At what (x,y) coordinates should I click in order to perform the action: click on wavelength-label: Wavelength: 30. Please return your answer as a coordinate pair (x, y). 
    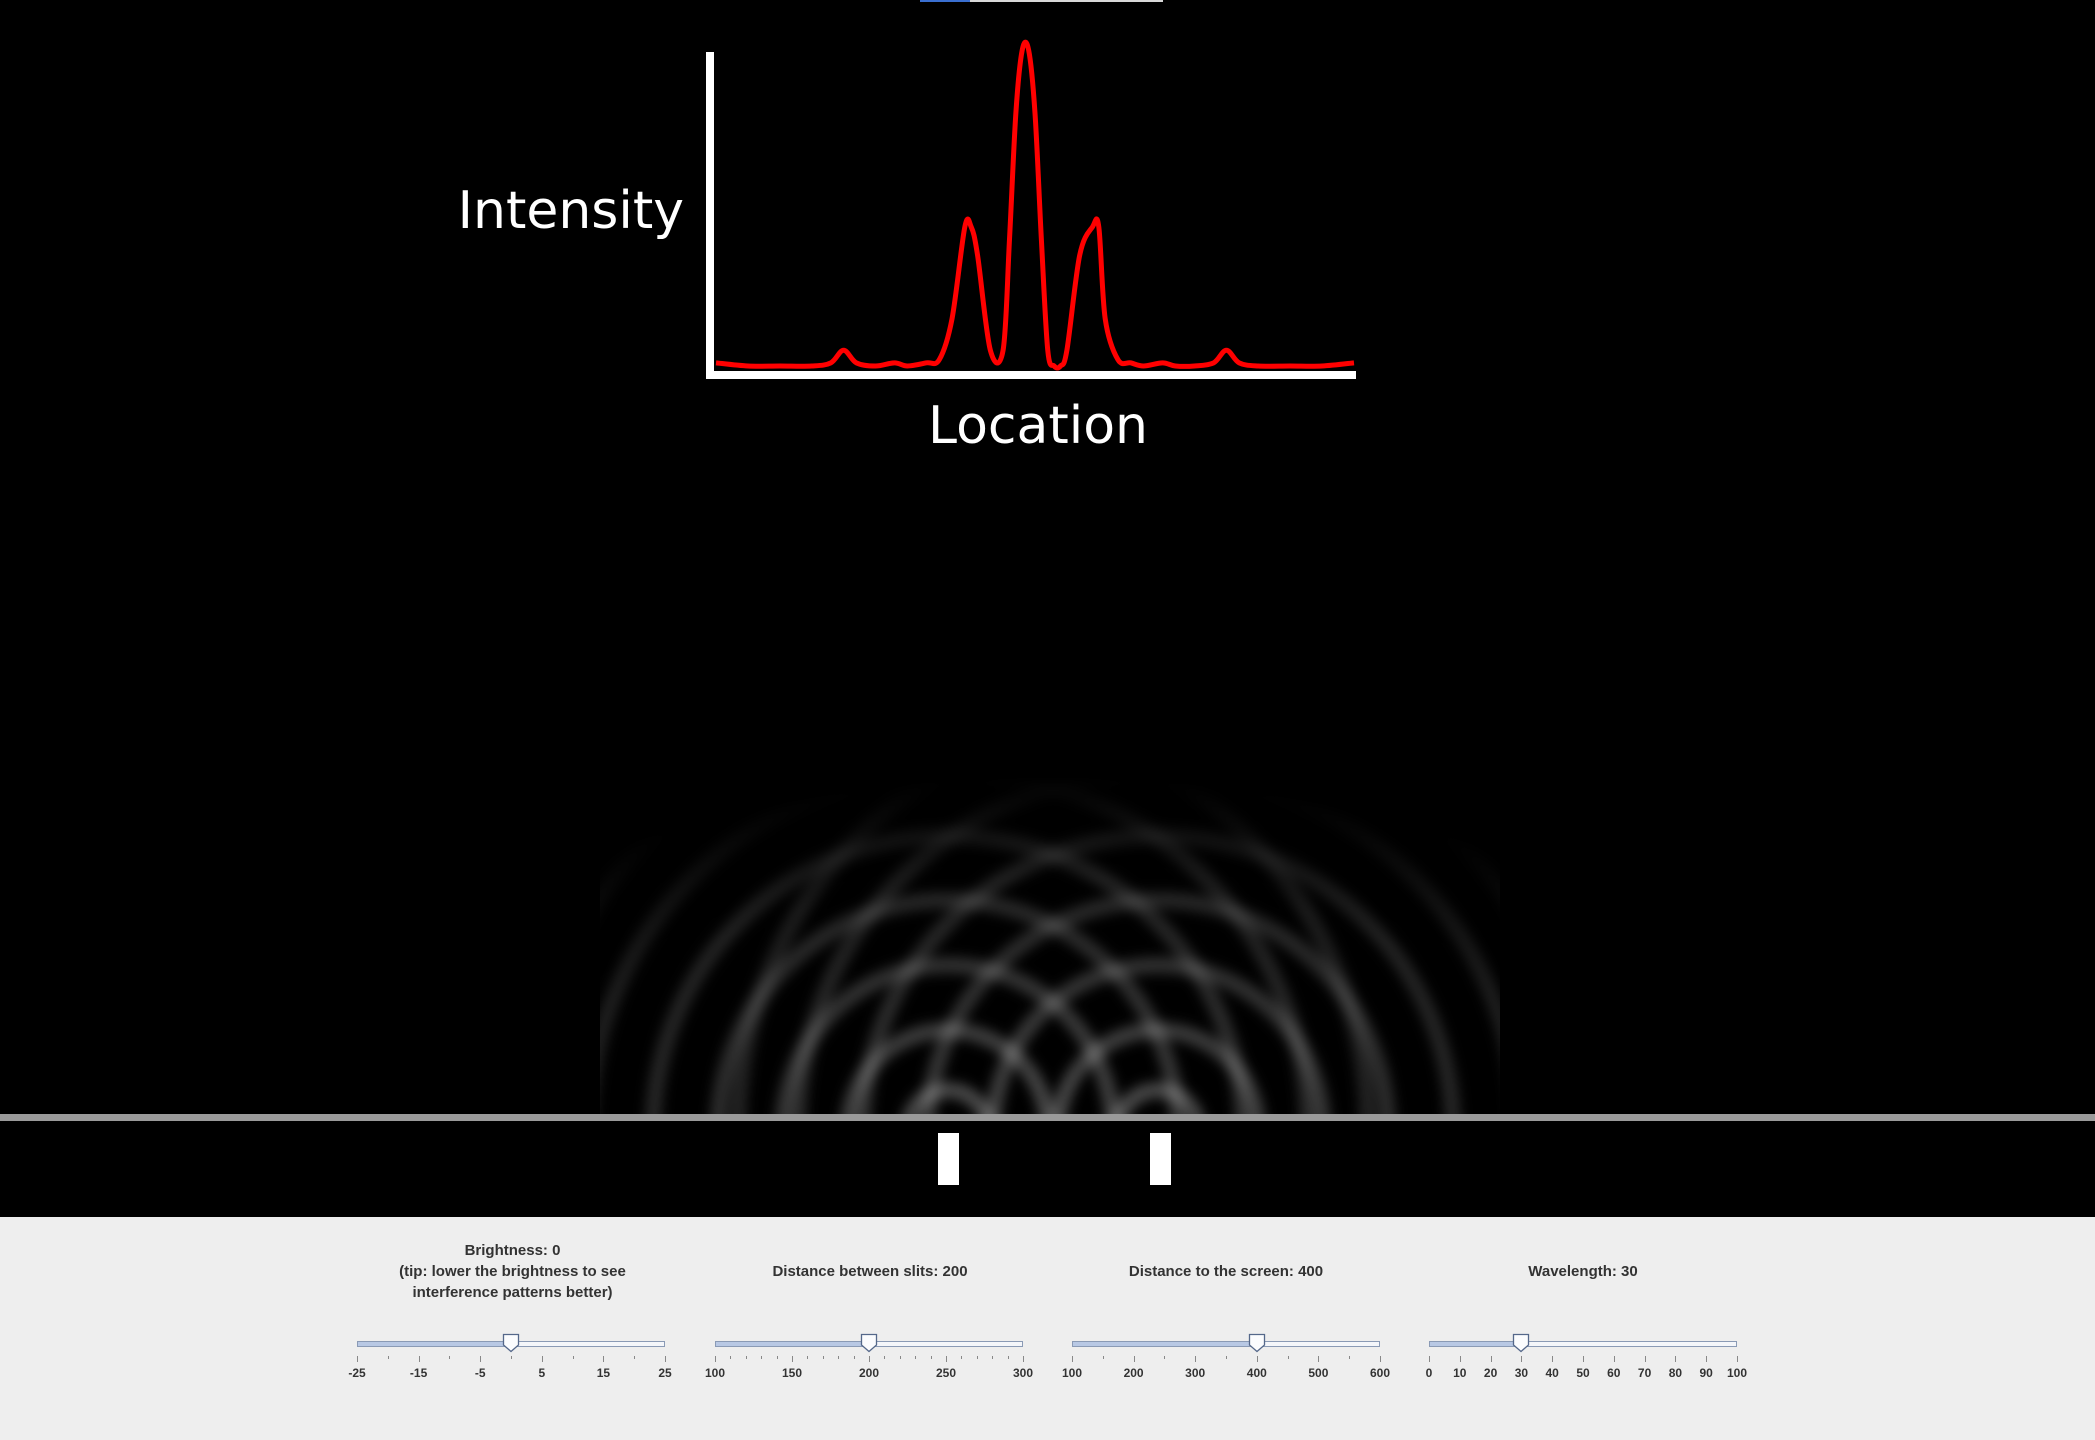
    Looking at the image, I should click on (1583, 1271).